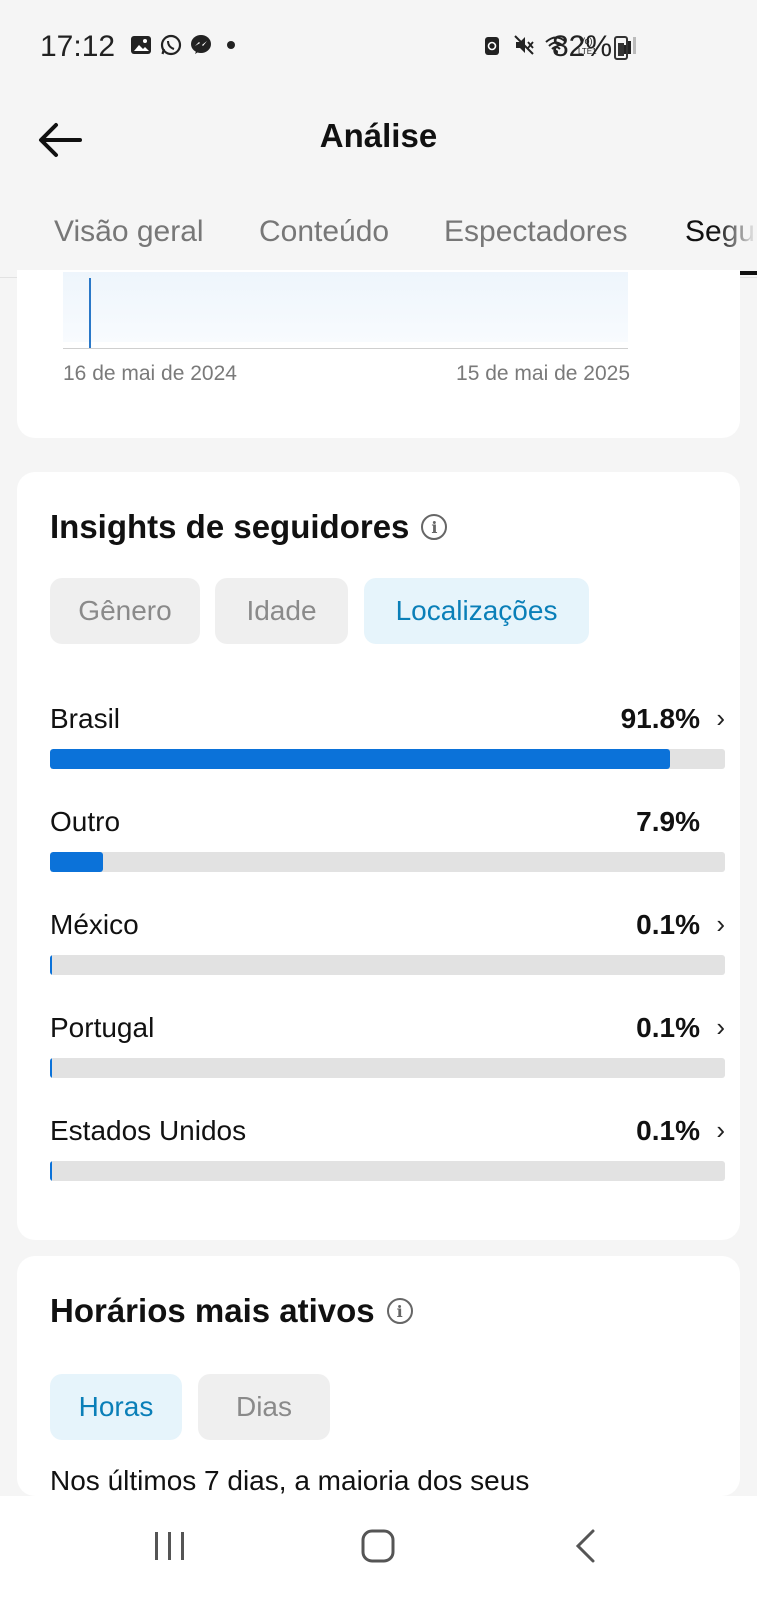 The height and width of the screenshot is (1600, 757). What do you see at coordinates (116, 1407) in the screenshot?
I see `filter-hours: Horas` at bounding box center [116, 1407].